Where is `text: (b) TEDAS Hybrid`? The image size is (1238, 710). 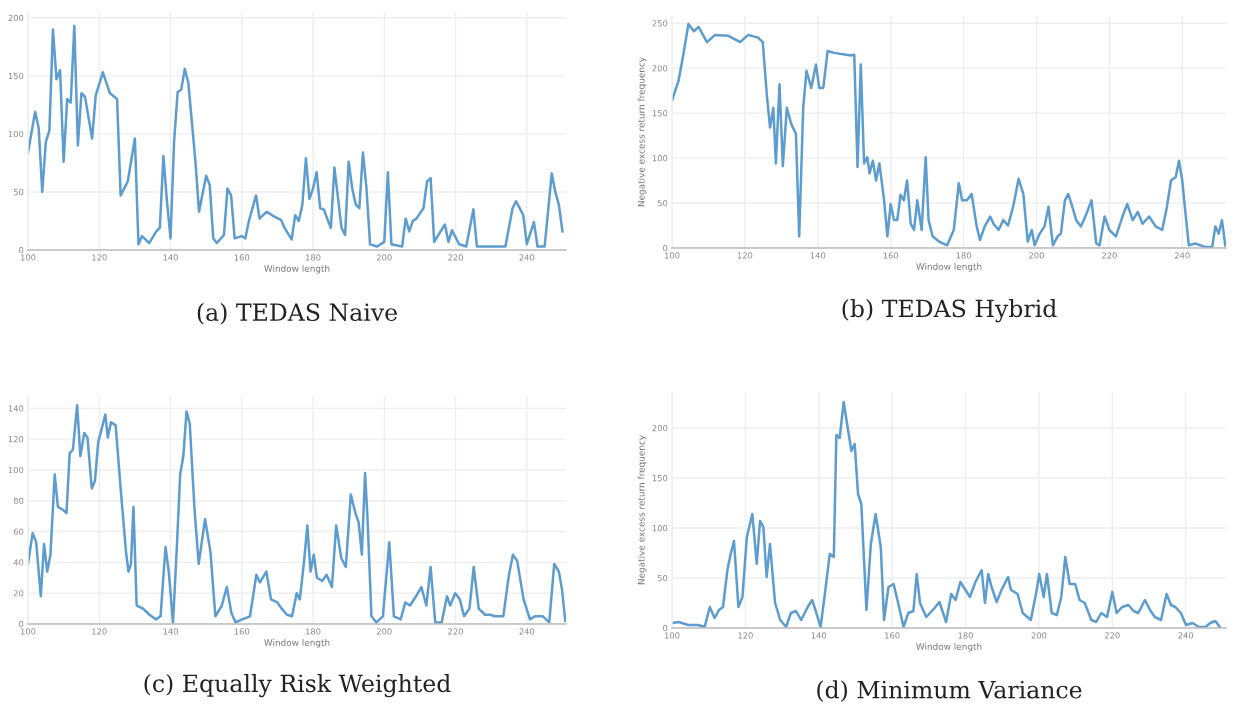
text: (b) TEDAS Hybrid is located at coordinates (949, 311).